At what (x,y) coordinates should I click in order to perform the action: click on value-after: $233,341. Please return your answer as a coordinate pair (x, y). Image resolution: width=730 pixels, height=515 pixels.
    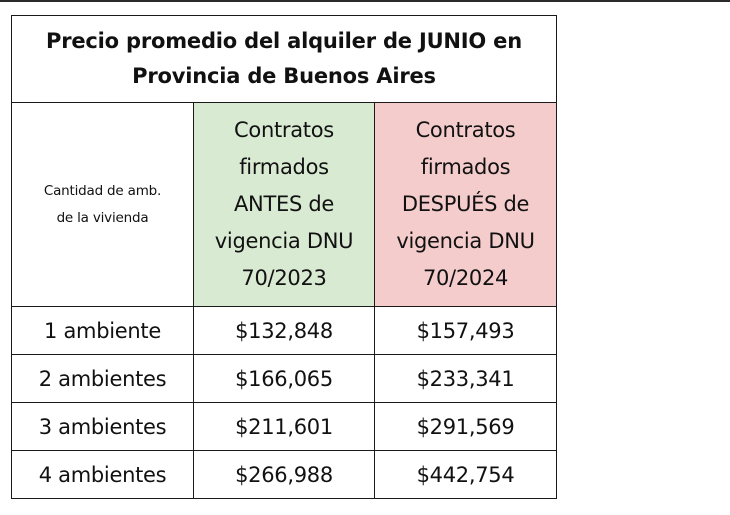
    Looking at the image, I should click on (465, 378).